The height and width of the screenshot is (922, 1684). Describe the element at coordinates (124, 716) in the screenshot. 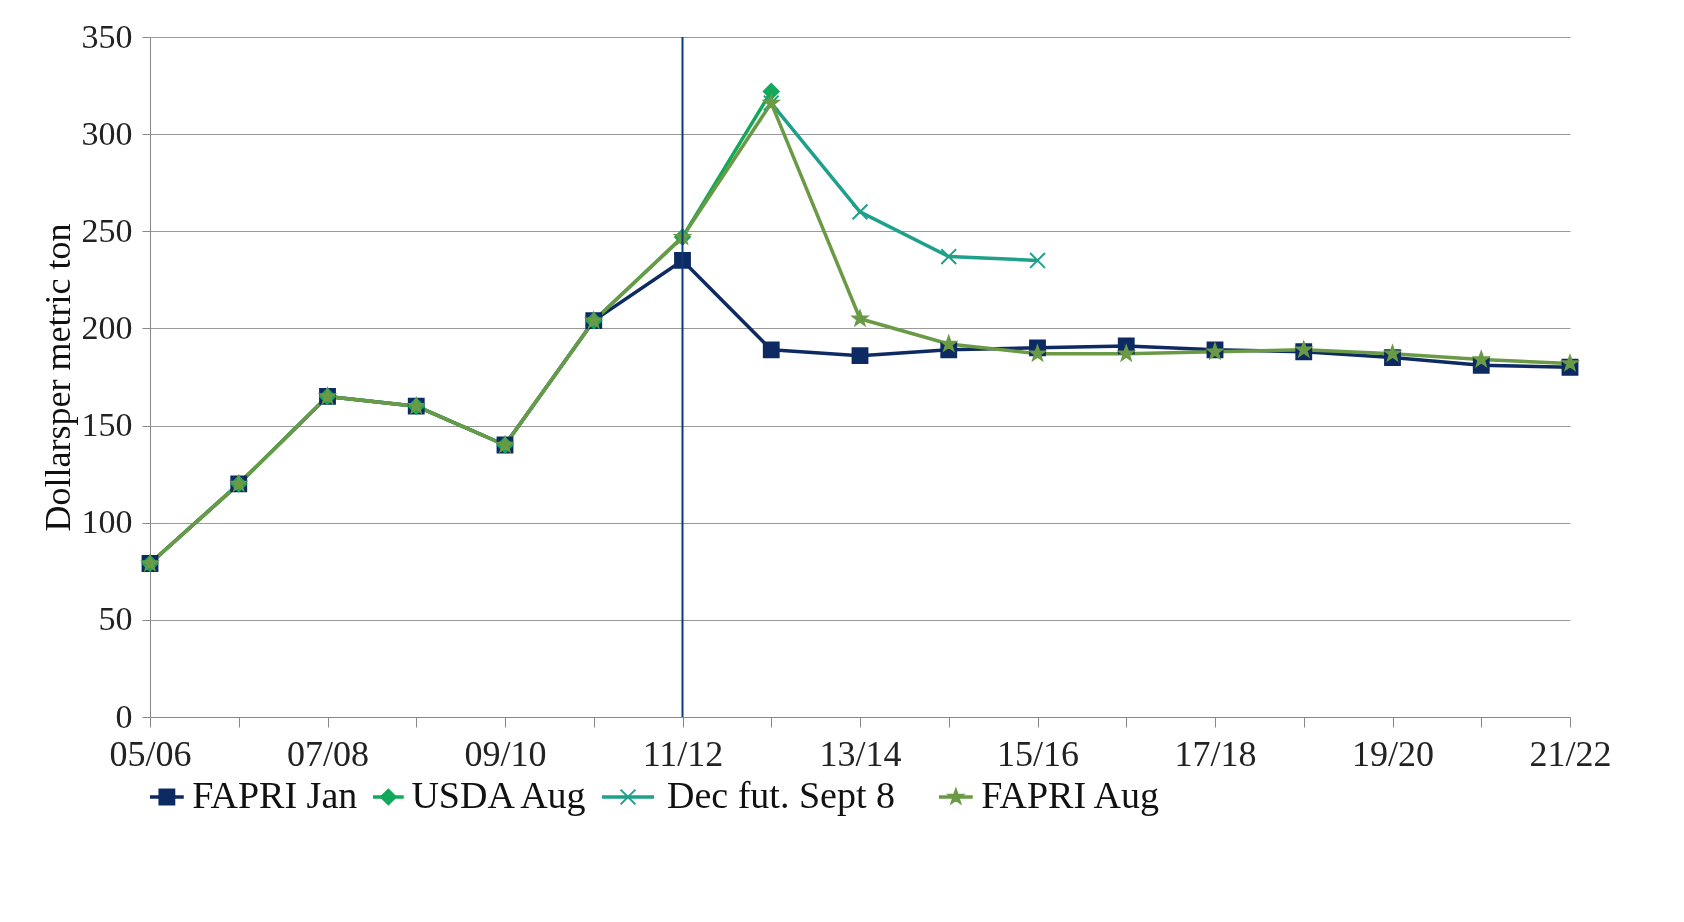

I see `y-tick-label: 0` at that location.